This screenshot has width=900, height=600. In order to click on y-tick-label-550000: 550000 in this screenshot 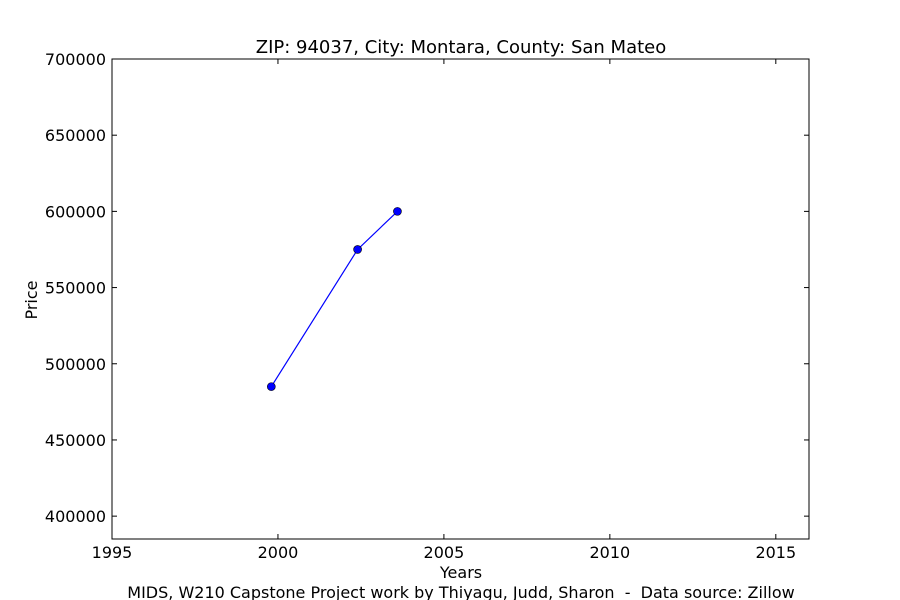, I will do `click(75, 288)`.